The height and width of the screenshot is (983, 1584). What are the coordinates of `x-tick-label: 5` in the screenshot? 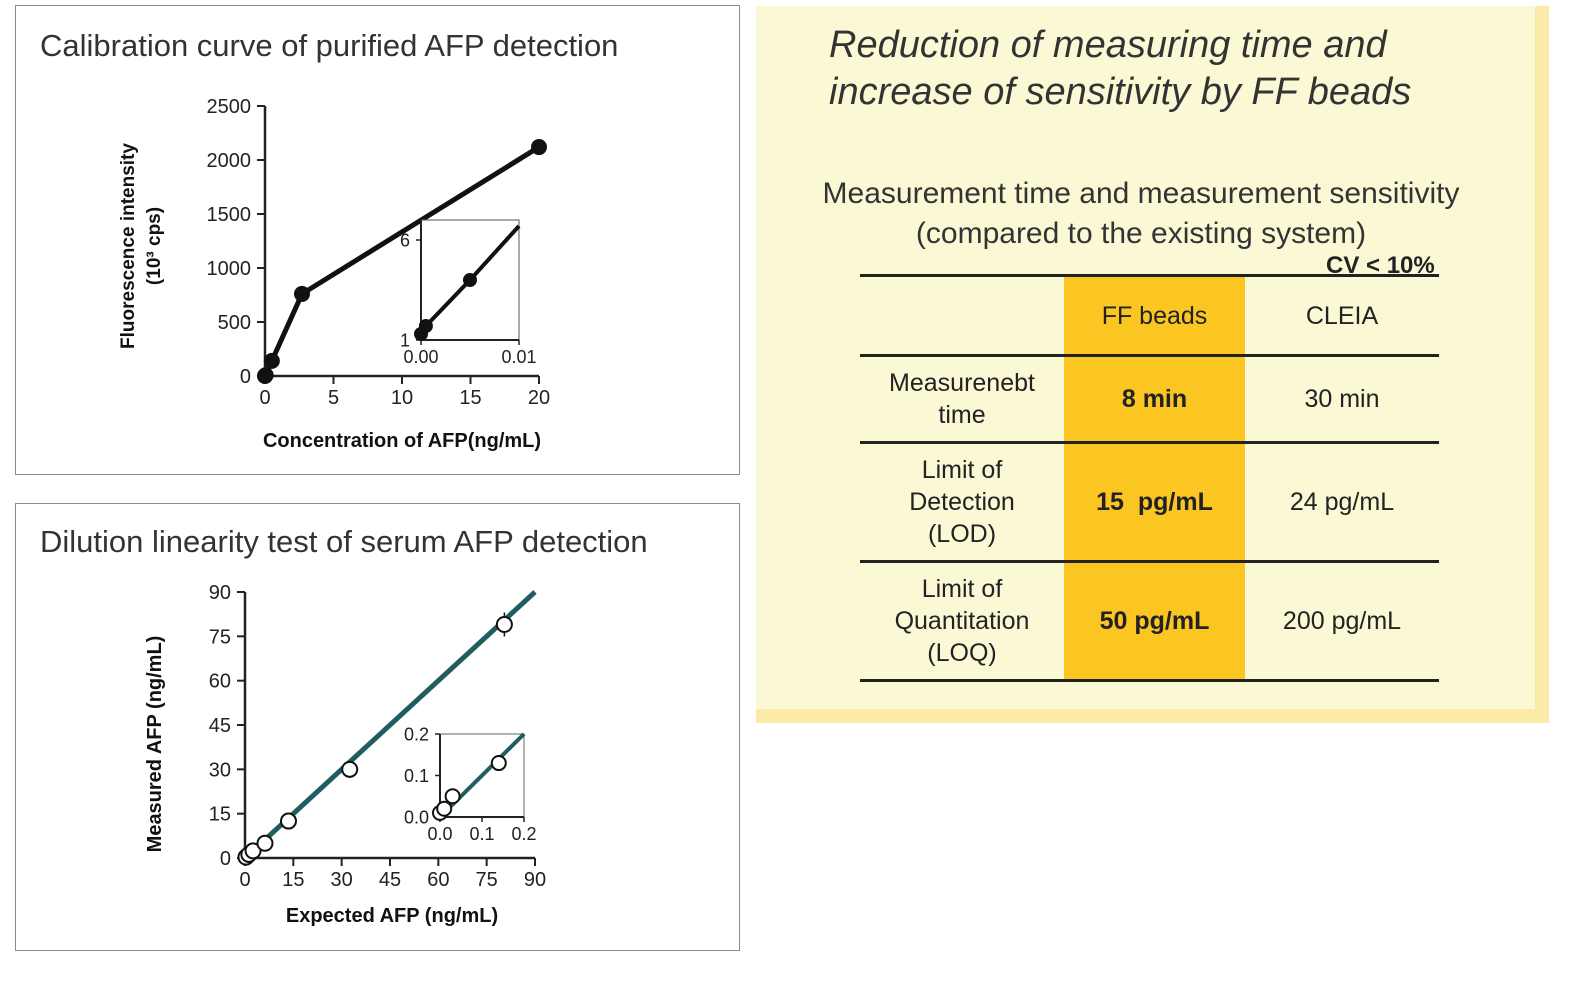 It's located at (333, 398).